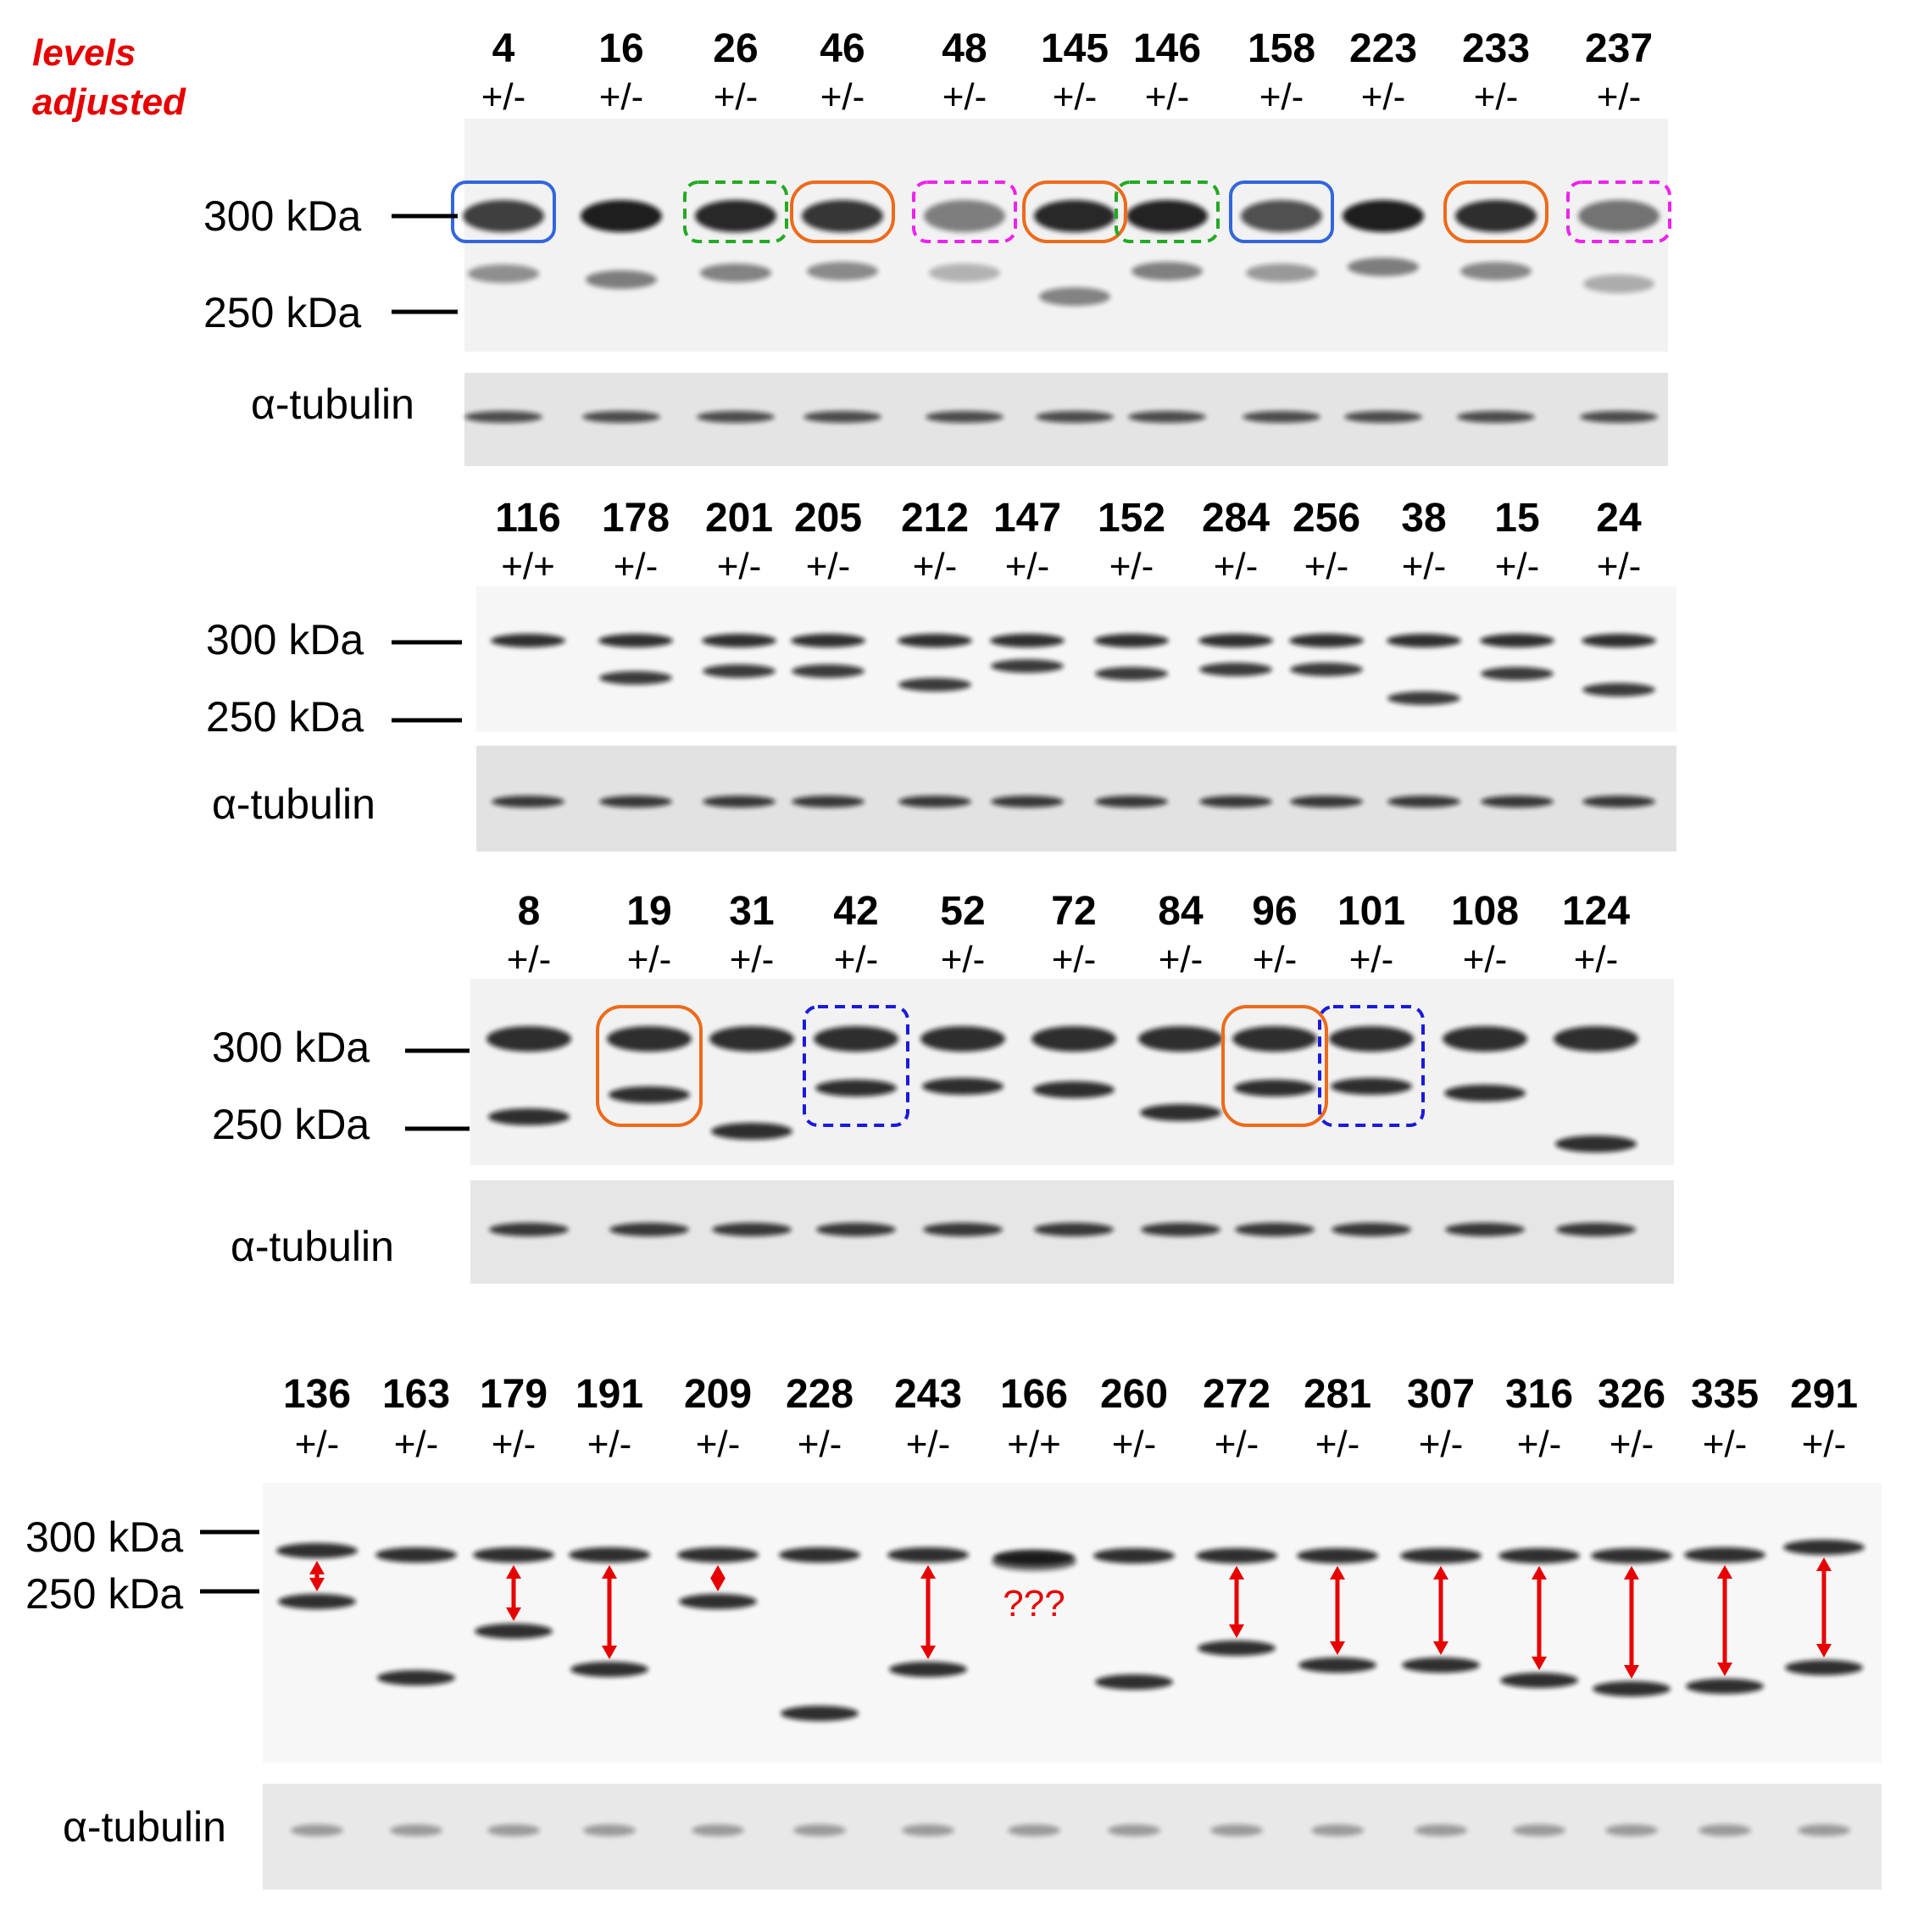 The height and width of the screenshot is (1932, 1907). What do you see at coordinates (1275, 911) in the screenshot?
I see `lane-number: 96` at bounding box center [1275, 911].